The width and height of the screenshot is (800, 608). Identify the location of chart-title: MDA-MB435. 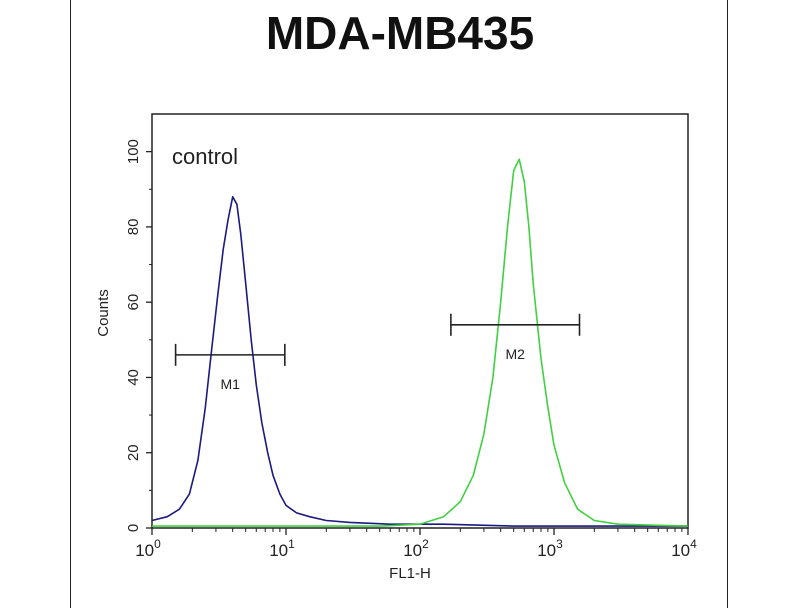
(400, 33).